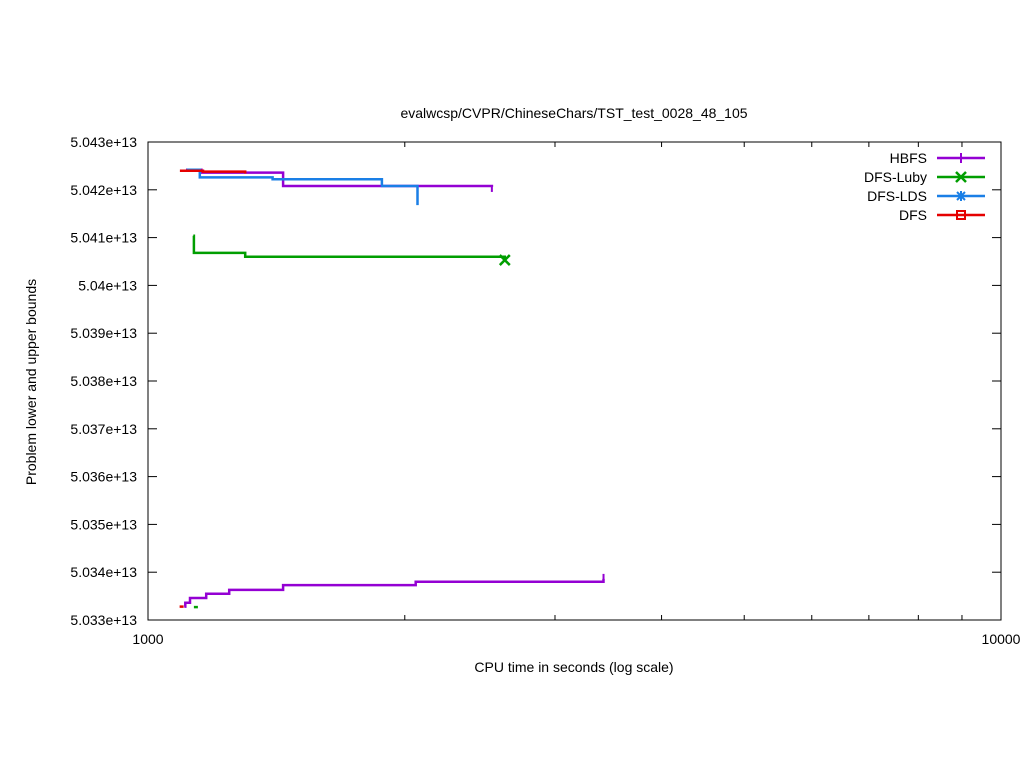  Describe the element at coordinates (942, 215) in the screenshot. I see `legend-item-dfs: DFS` at that location.